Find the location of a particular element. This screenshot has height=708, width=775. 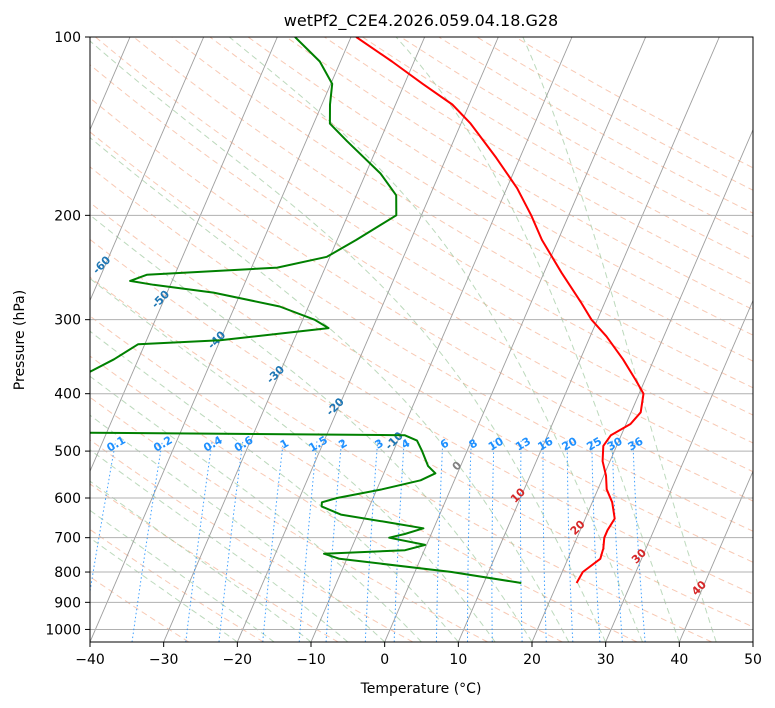

y-tick-label: 100 is located at coordinates (67, 38).